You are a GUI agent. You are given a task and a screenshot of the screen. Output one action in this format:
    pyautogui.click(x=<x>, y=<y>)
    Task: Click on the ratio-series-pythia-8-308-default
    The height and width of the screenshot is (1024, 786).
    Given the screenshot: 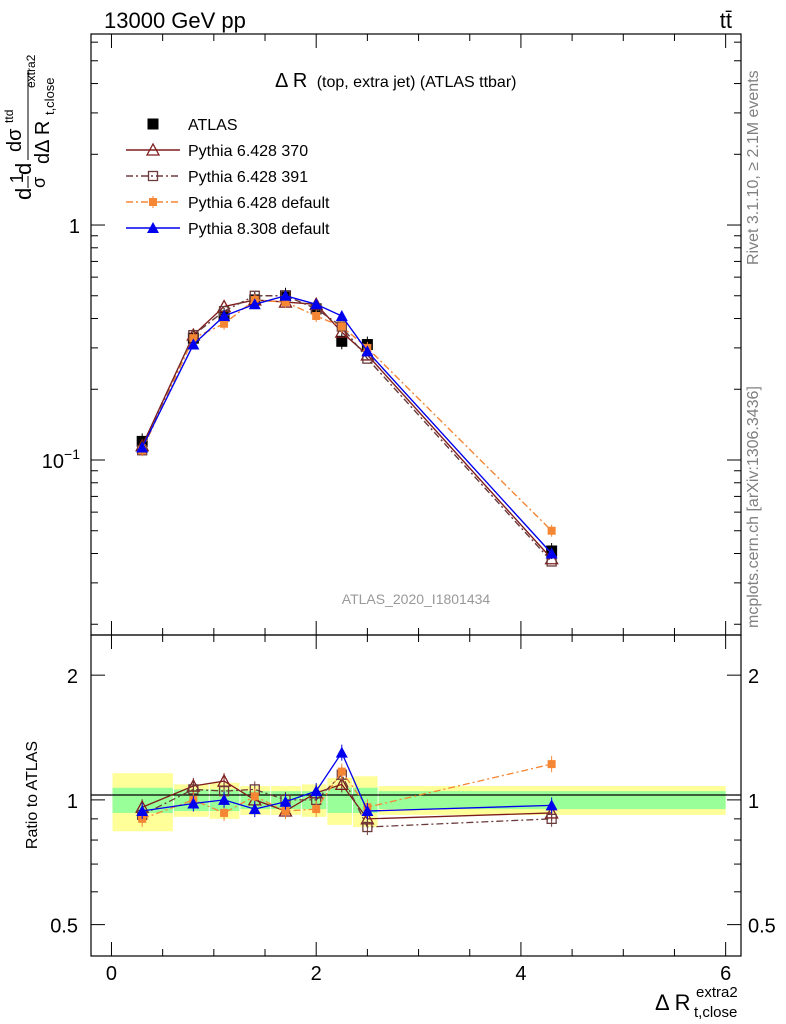 What is the action you would take?
    pyautogui.click(x=347, y=782)
    